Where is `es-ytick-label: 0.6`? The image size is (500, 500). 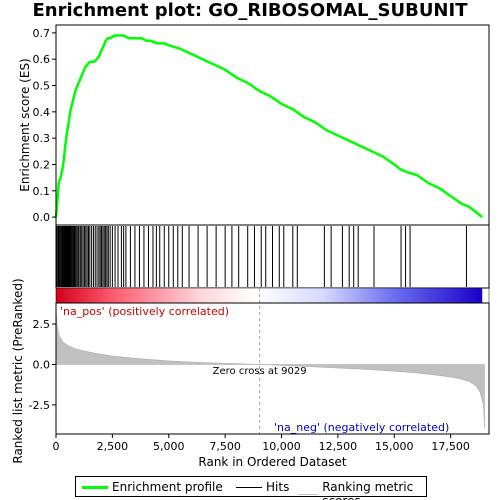
es-ytick-label: 0.6 is located at coordinates (42, 59).